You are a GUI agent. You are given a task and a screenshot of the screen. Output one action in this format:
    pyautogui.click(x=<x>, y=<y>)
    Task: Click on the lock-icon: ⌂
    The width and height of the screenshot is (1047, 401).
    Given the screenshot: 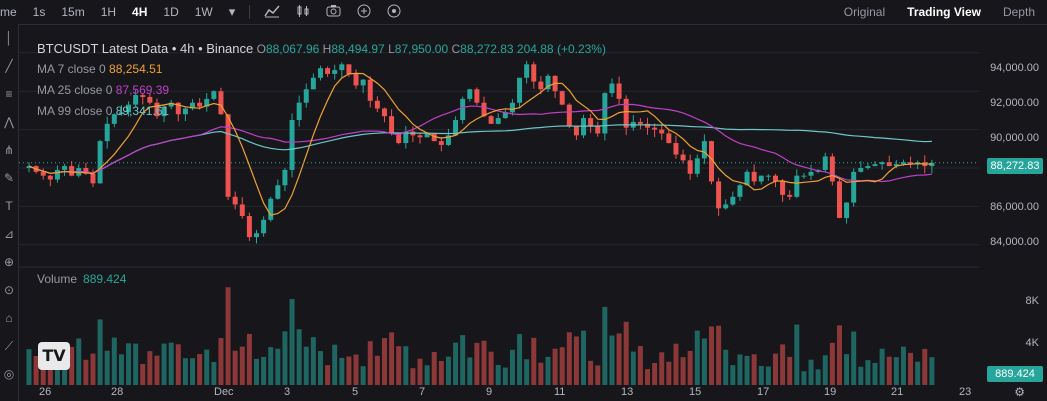 What is the action you would take?
    pyautogui.click(x=9, y=318)
    